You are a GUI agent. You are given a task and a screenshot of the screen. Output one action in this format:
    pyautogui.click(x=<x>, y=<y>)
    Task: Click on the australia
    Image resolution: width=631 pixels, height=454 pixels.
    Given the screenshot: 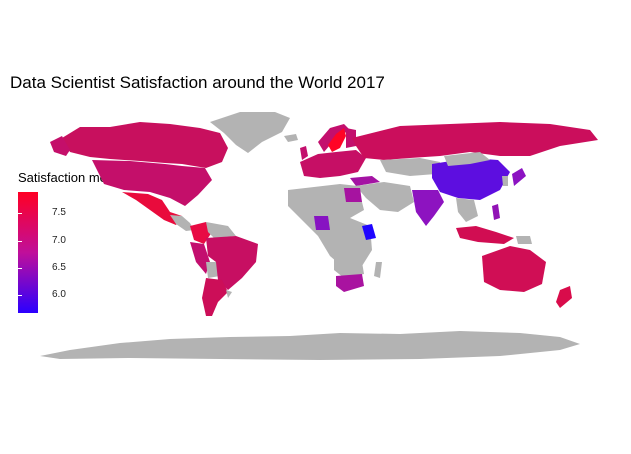 What is the action you would take?
    pyautogui.click(x=514, y=269)
    